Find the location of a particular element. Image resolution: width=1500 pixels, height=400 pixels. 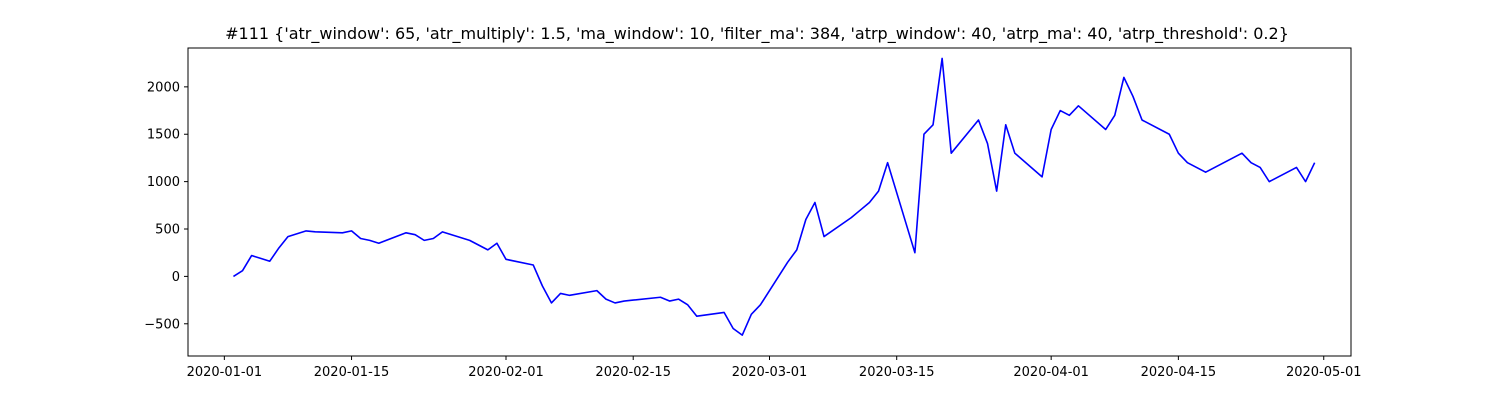

y-tick-label: −500 is located at coordinates (162, 324).